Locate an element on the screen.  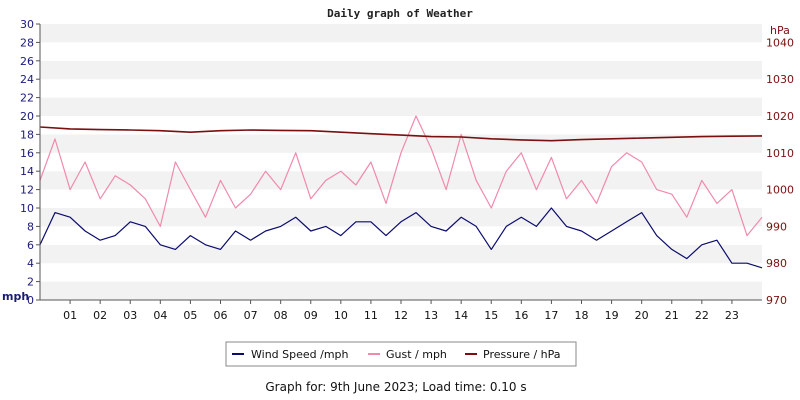
left-tick-label: 26 is located at coordinates (27, 61).